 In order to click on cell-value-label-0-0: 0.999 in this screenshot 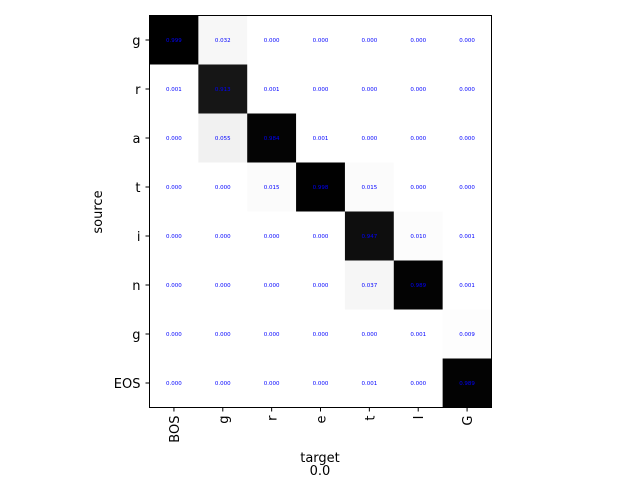, I will do `click(174, 41)`.